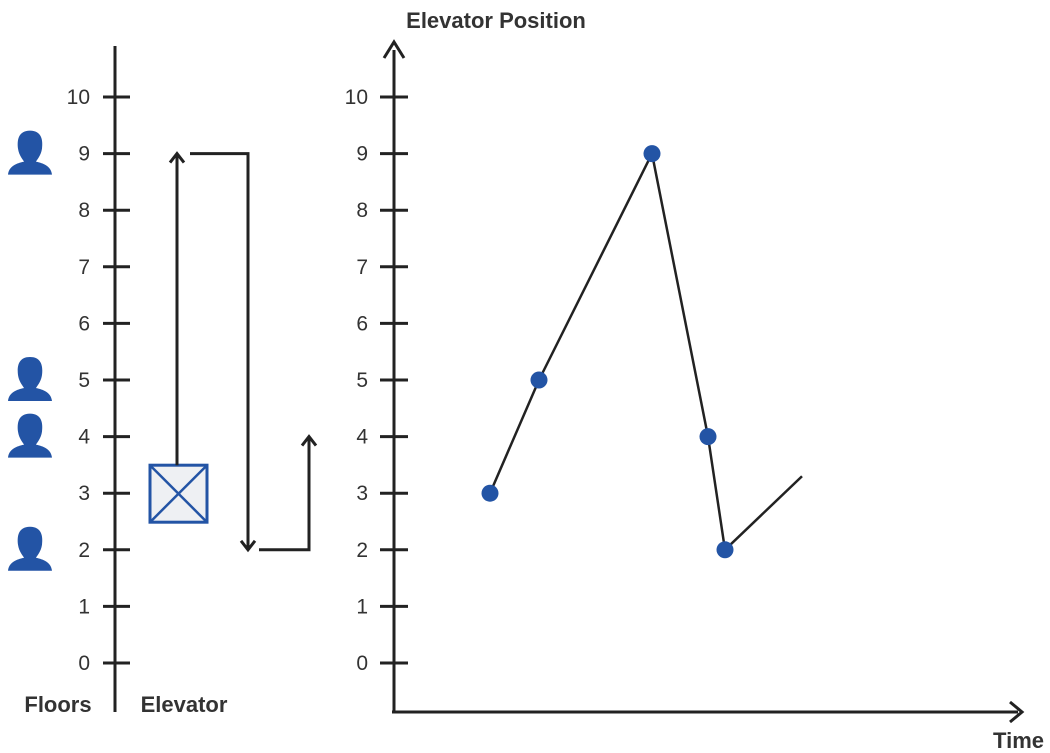 Image resolution: width=1050 pixels, height=753 pixels. I want to click on floor-label: 3, so click(84, 493).